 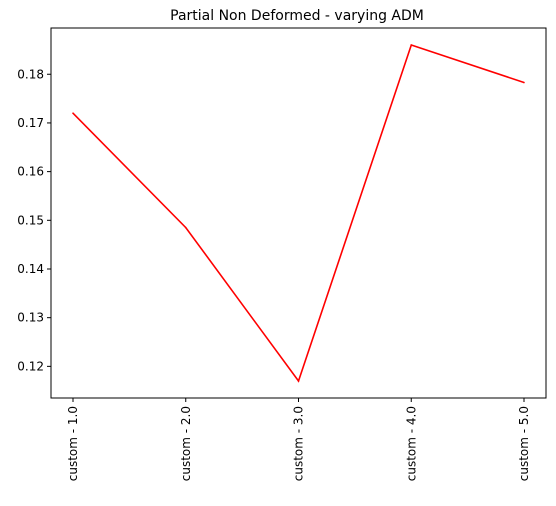 What do you see at coordinates (30, 269) in the screenshot?
I see `y-tick-label: 0.14` at bounding box center [30, 269].